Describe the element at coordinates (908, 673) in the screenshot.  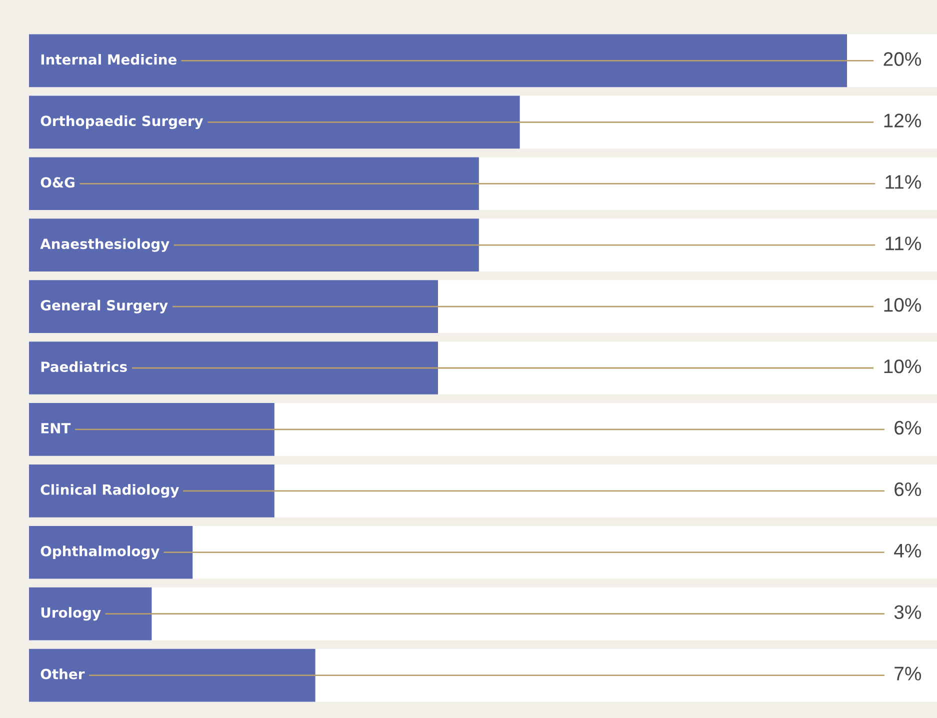
I see `data-label: 7%` at that location.